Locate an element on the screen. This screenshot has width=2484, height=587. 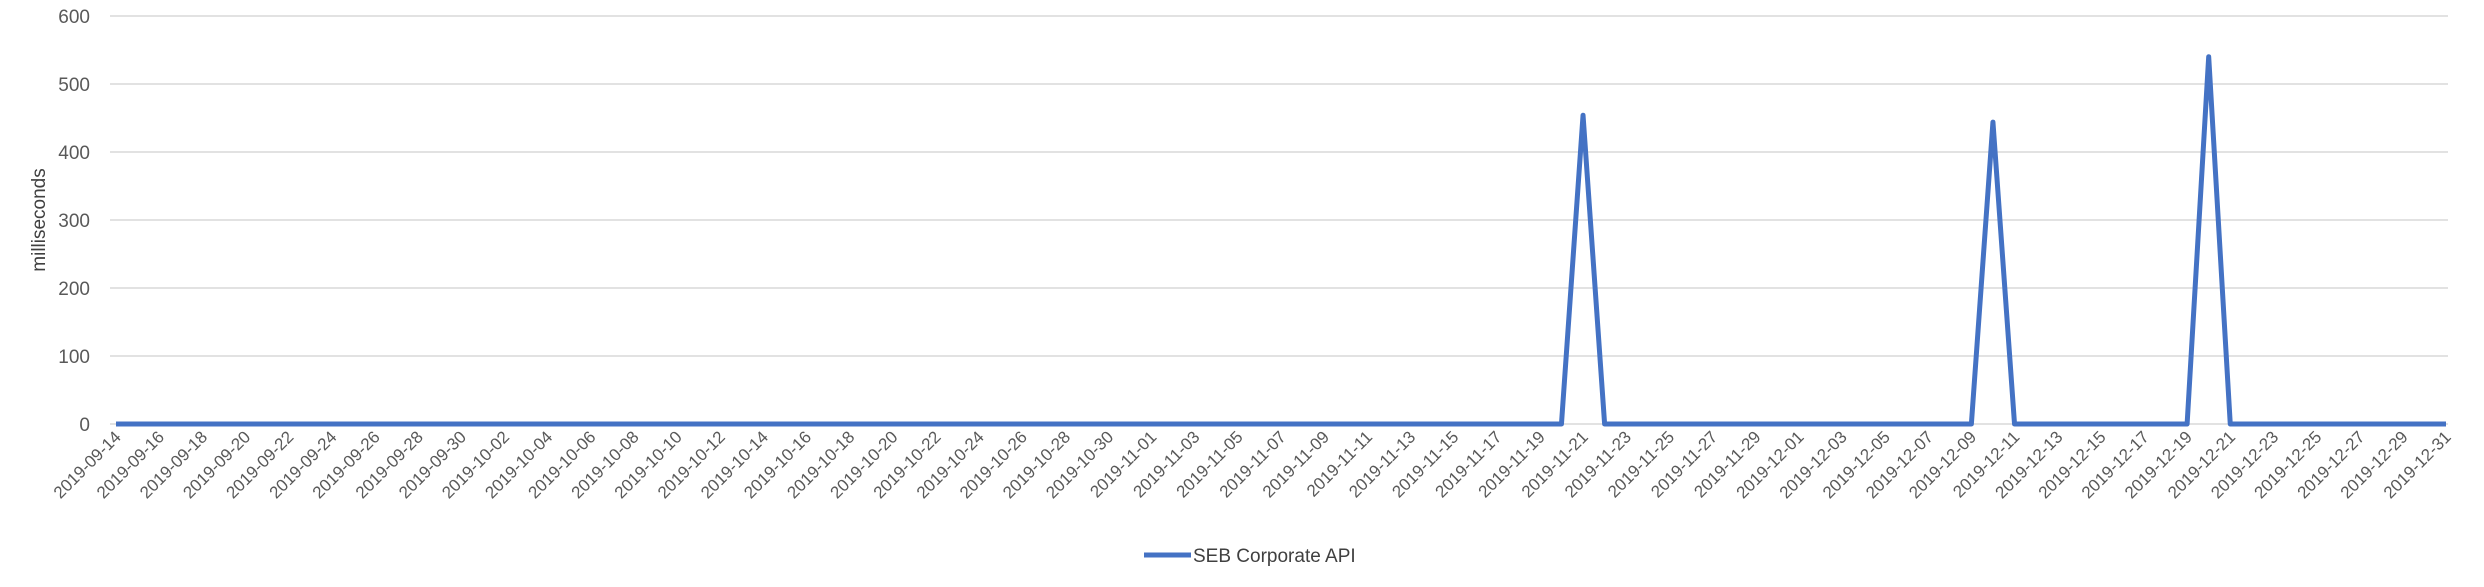
y-tick-label: 600 is located at coordinates (74, 17).